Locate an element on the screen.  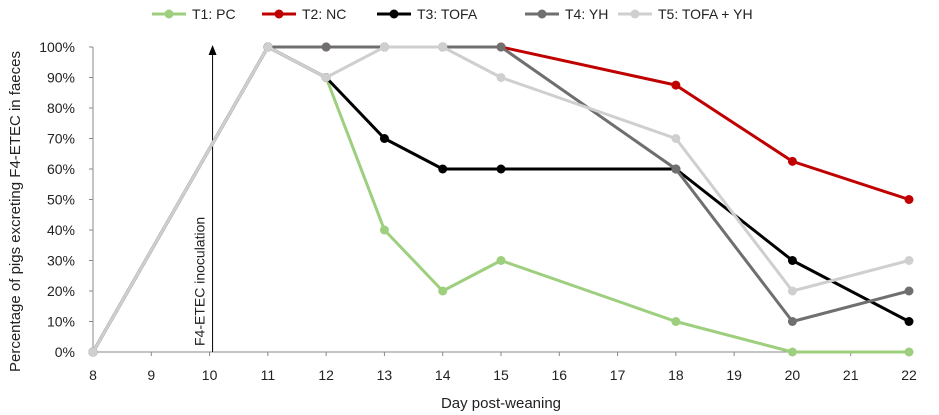
x-tick-label: 18 is located at coordinates (676, 375).